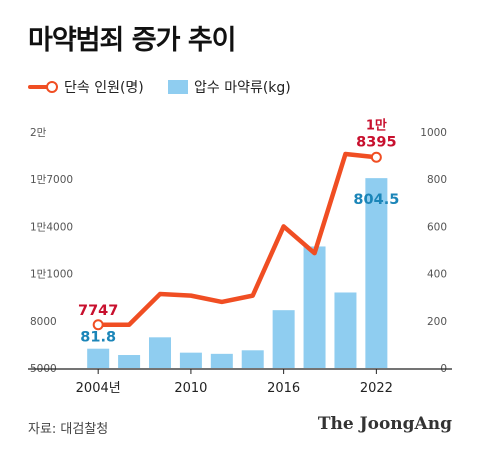 This screenshot has width=480, height=470. I want to click on data-label-line: 8395, so click(376, 142).